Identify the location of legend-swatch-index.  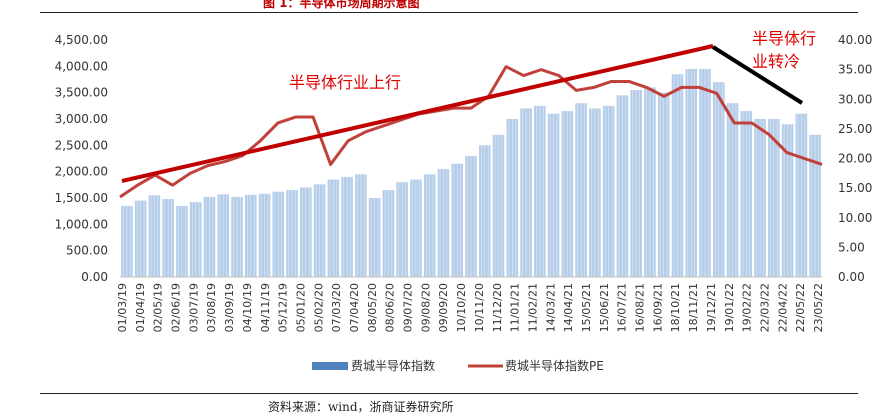
(330, 366).